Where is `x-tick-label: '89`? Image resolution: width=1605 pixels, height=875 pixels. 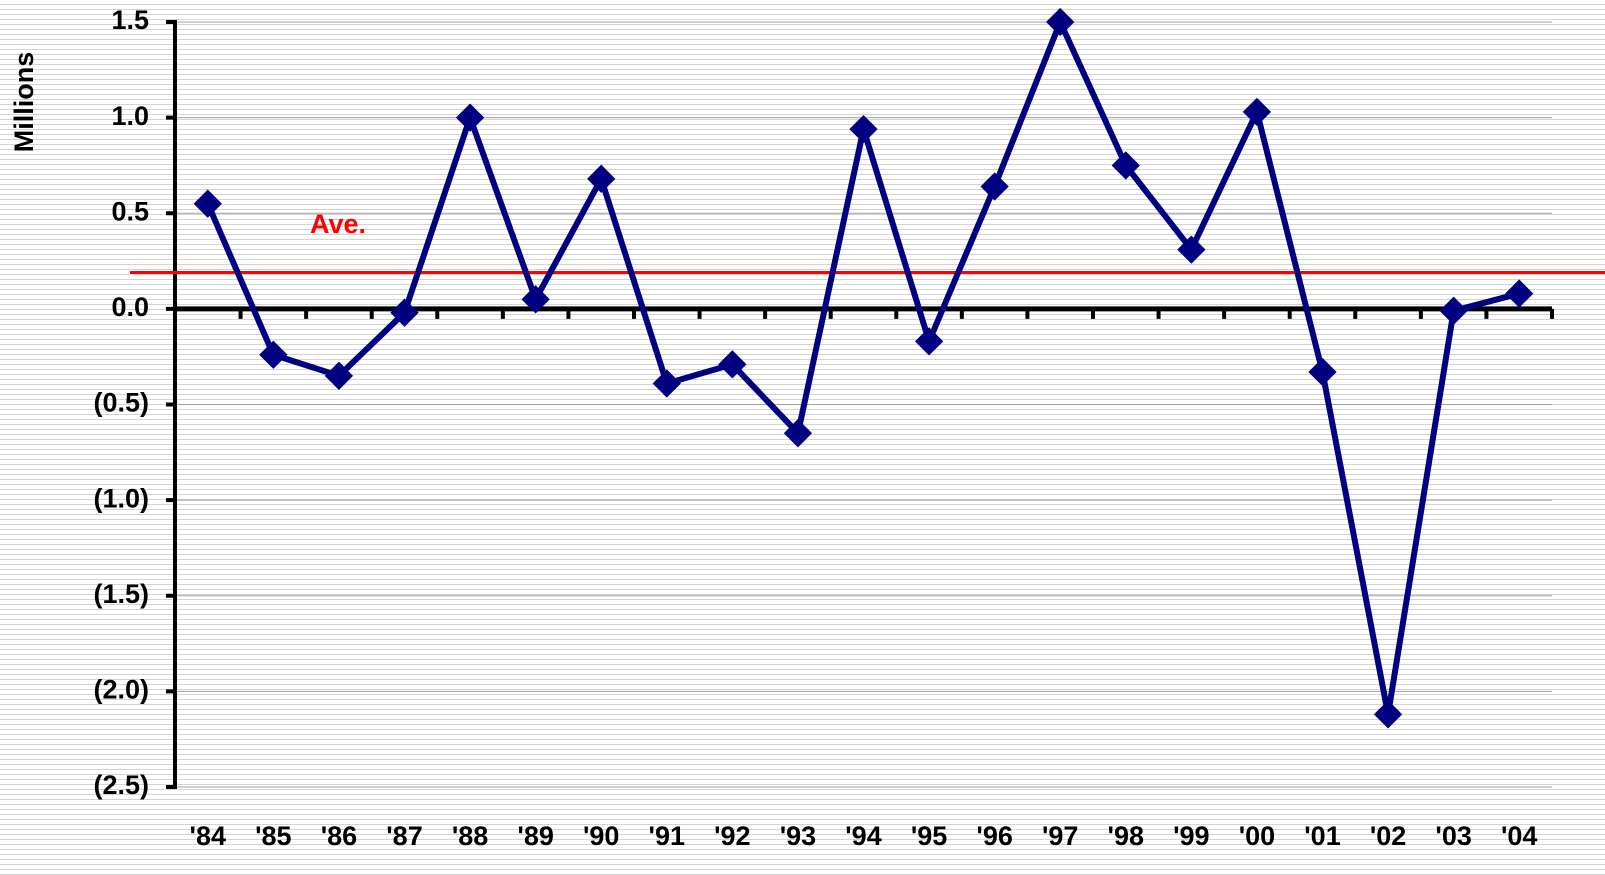 x-tick-label: '89 is located at coordinates (535, 836).